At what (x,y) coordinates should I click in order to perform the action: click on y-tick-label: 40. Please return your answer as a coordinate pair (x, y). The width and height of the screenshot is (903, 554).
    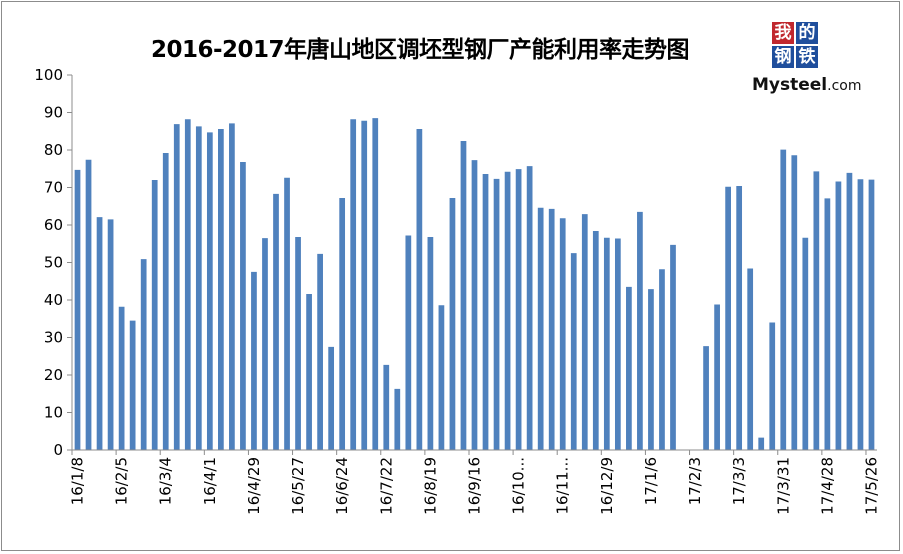
    Looking at the image, I should click on (53, 300).